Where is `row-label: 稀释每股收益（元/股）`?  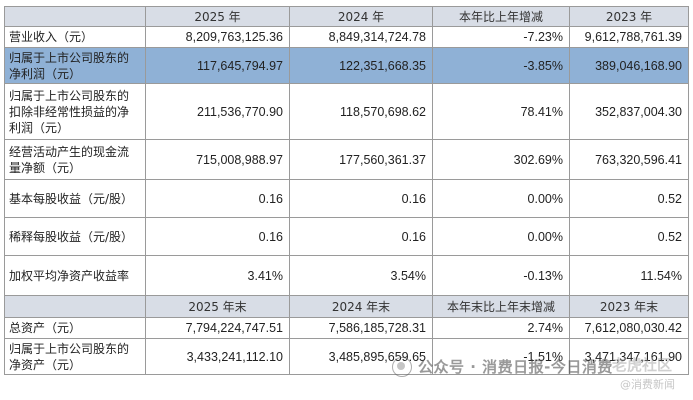
row-label: 稀释每股收益（元/股） is located at coordinates (75, 236).